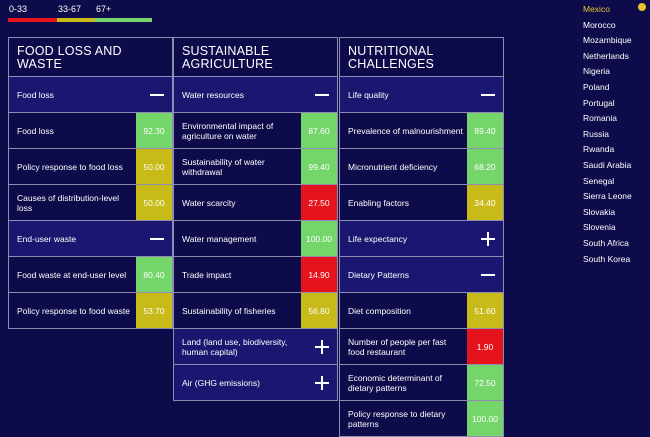  Describe the element at coordinates (485, 130) in the screenshot. I see `indicator-score: 89.40` at that location.